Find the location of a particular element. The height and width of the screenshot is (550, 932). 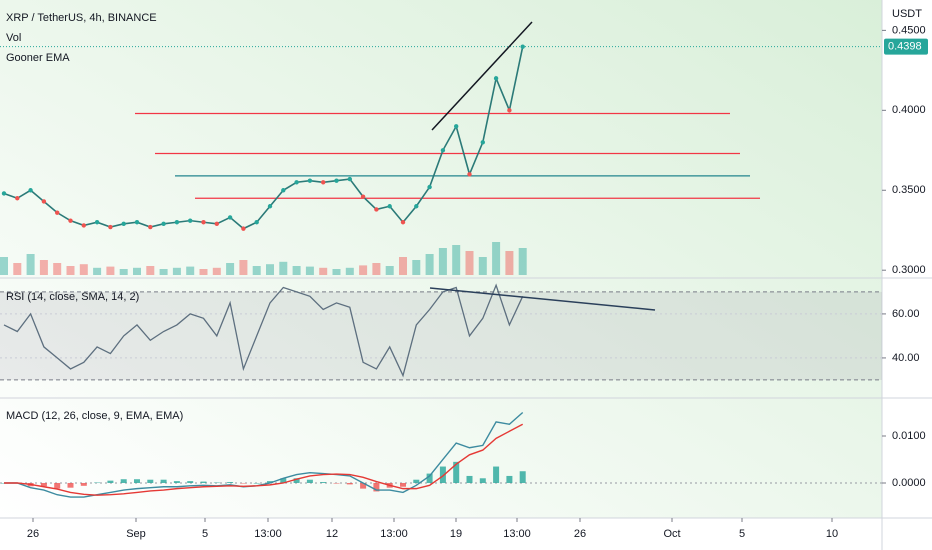

indicator-title: RSI (14, close, SMA, 14, 2) is located at coordinates (72, 297).